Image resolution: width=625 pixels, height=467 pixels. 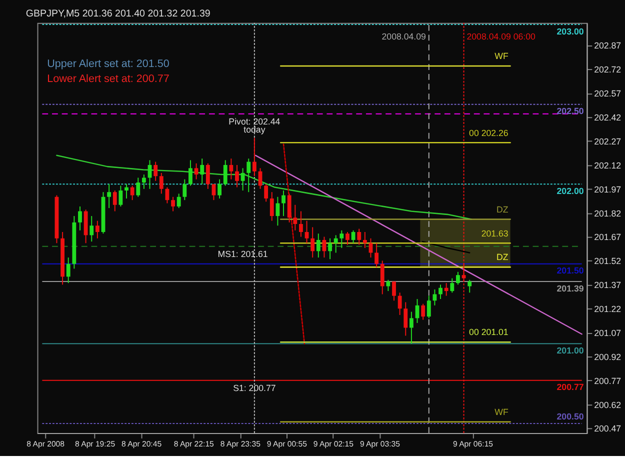 What do you see at coordinates (608, 117) in the screenshot?
I see `y-tick-label: 202.42` at bounding box center [608, 117].